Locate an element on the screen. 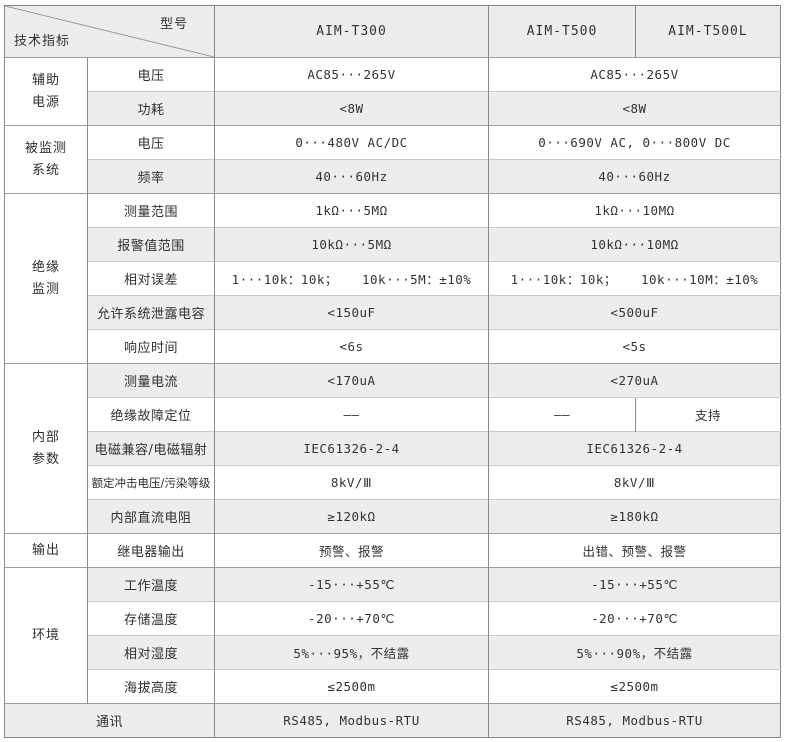  corner-label-tech-spec: 技术指标 is located at coordinates (42, 41).